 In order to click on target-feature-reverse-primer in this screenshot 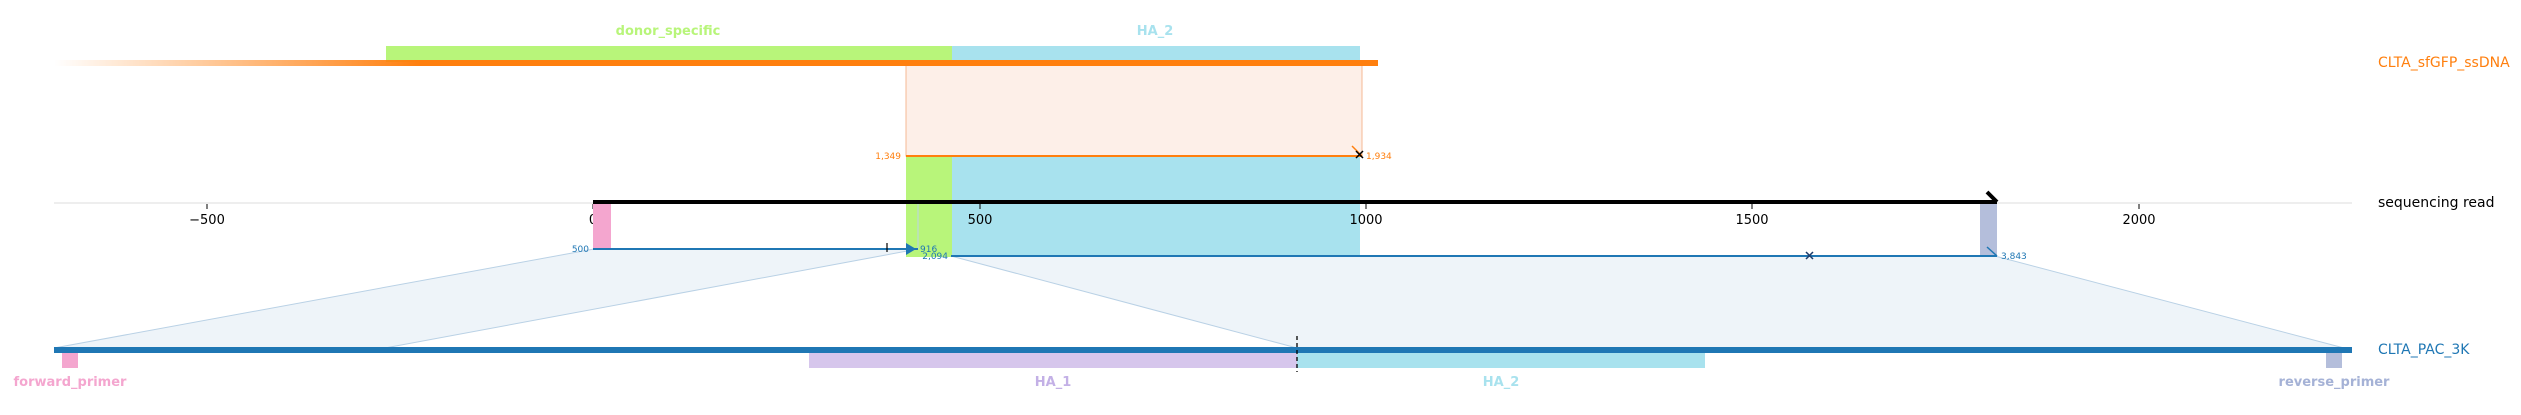, I will do `click(2334, 360)`.